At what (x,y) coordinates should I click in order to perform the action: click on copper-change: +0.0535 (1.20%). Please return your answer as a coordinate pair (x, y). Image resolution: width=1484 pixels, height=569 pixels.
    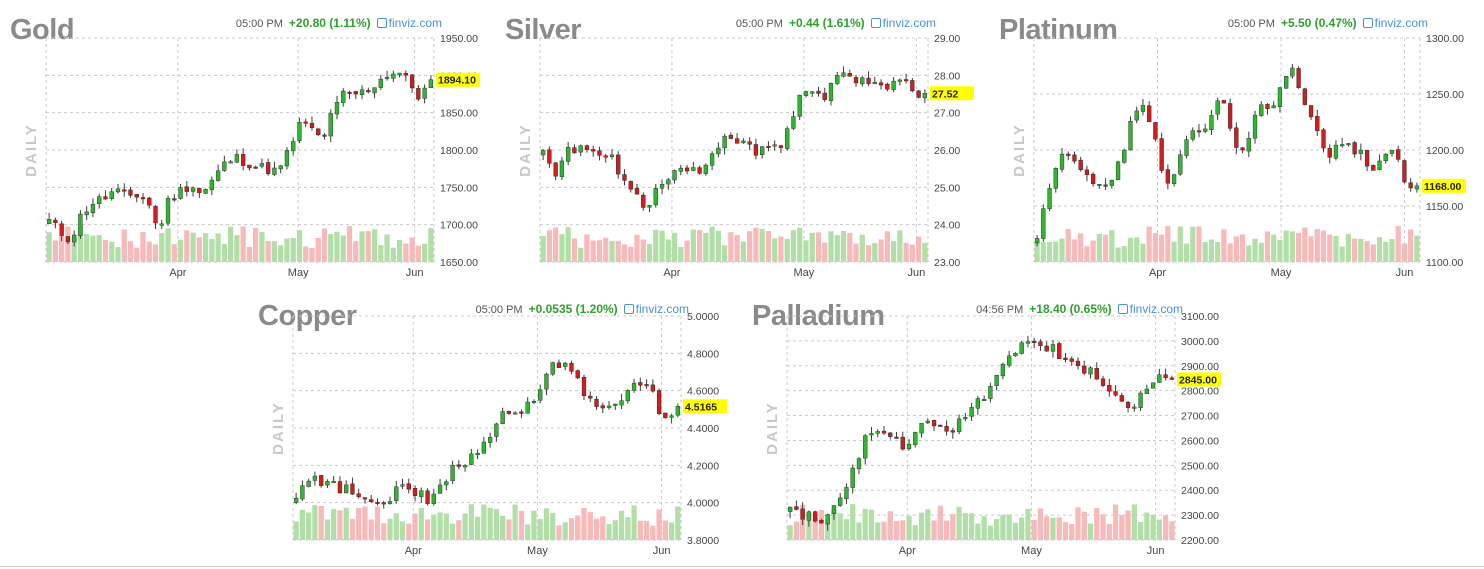
    Looking at the image, I should click on (573, 309).